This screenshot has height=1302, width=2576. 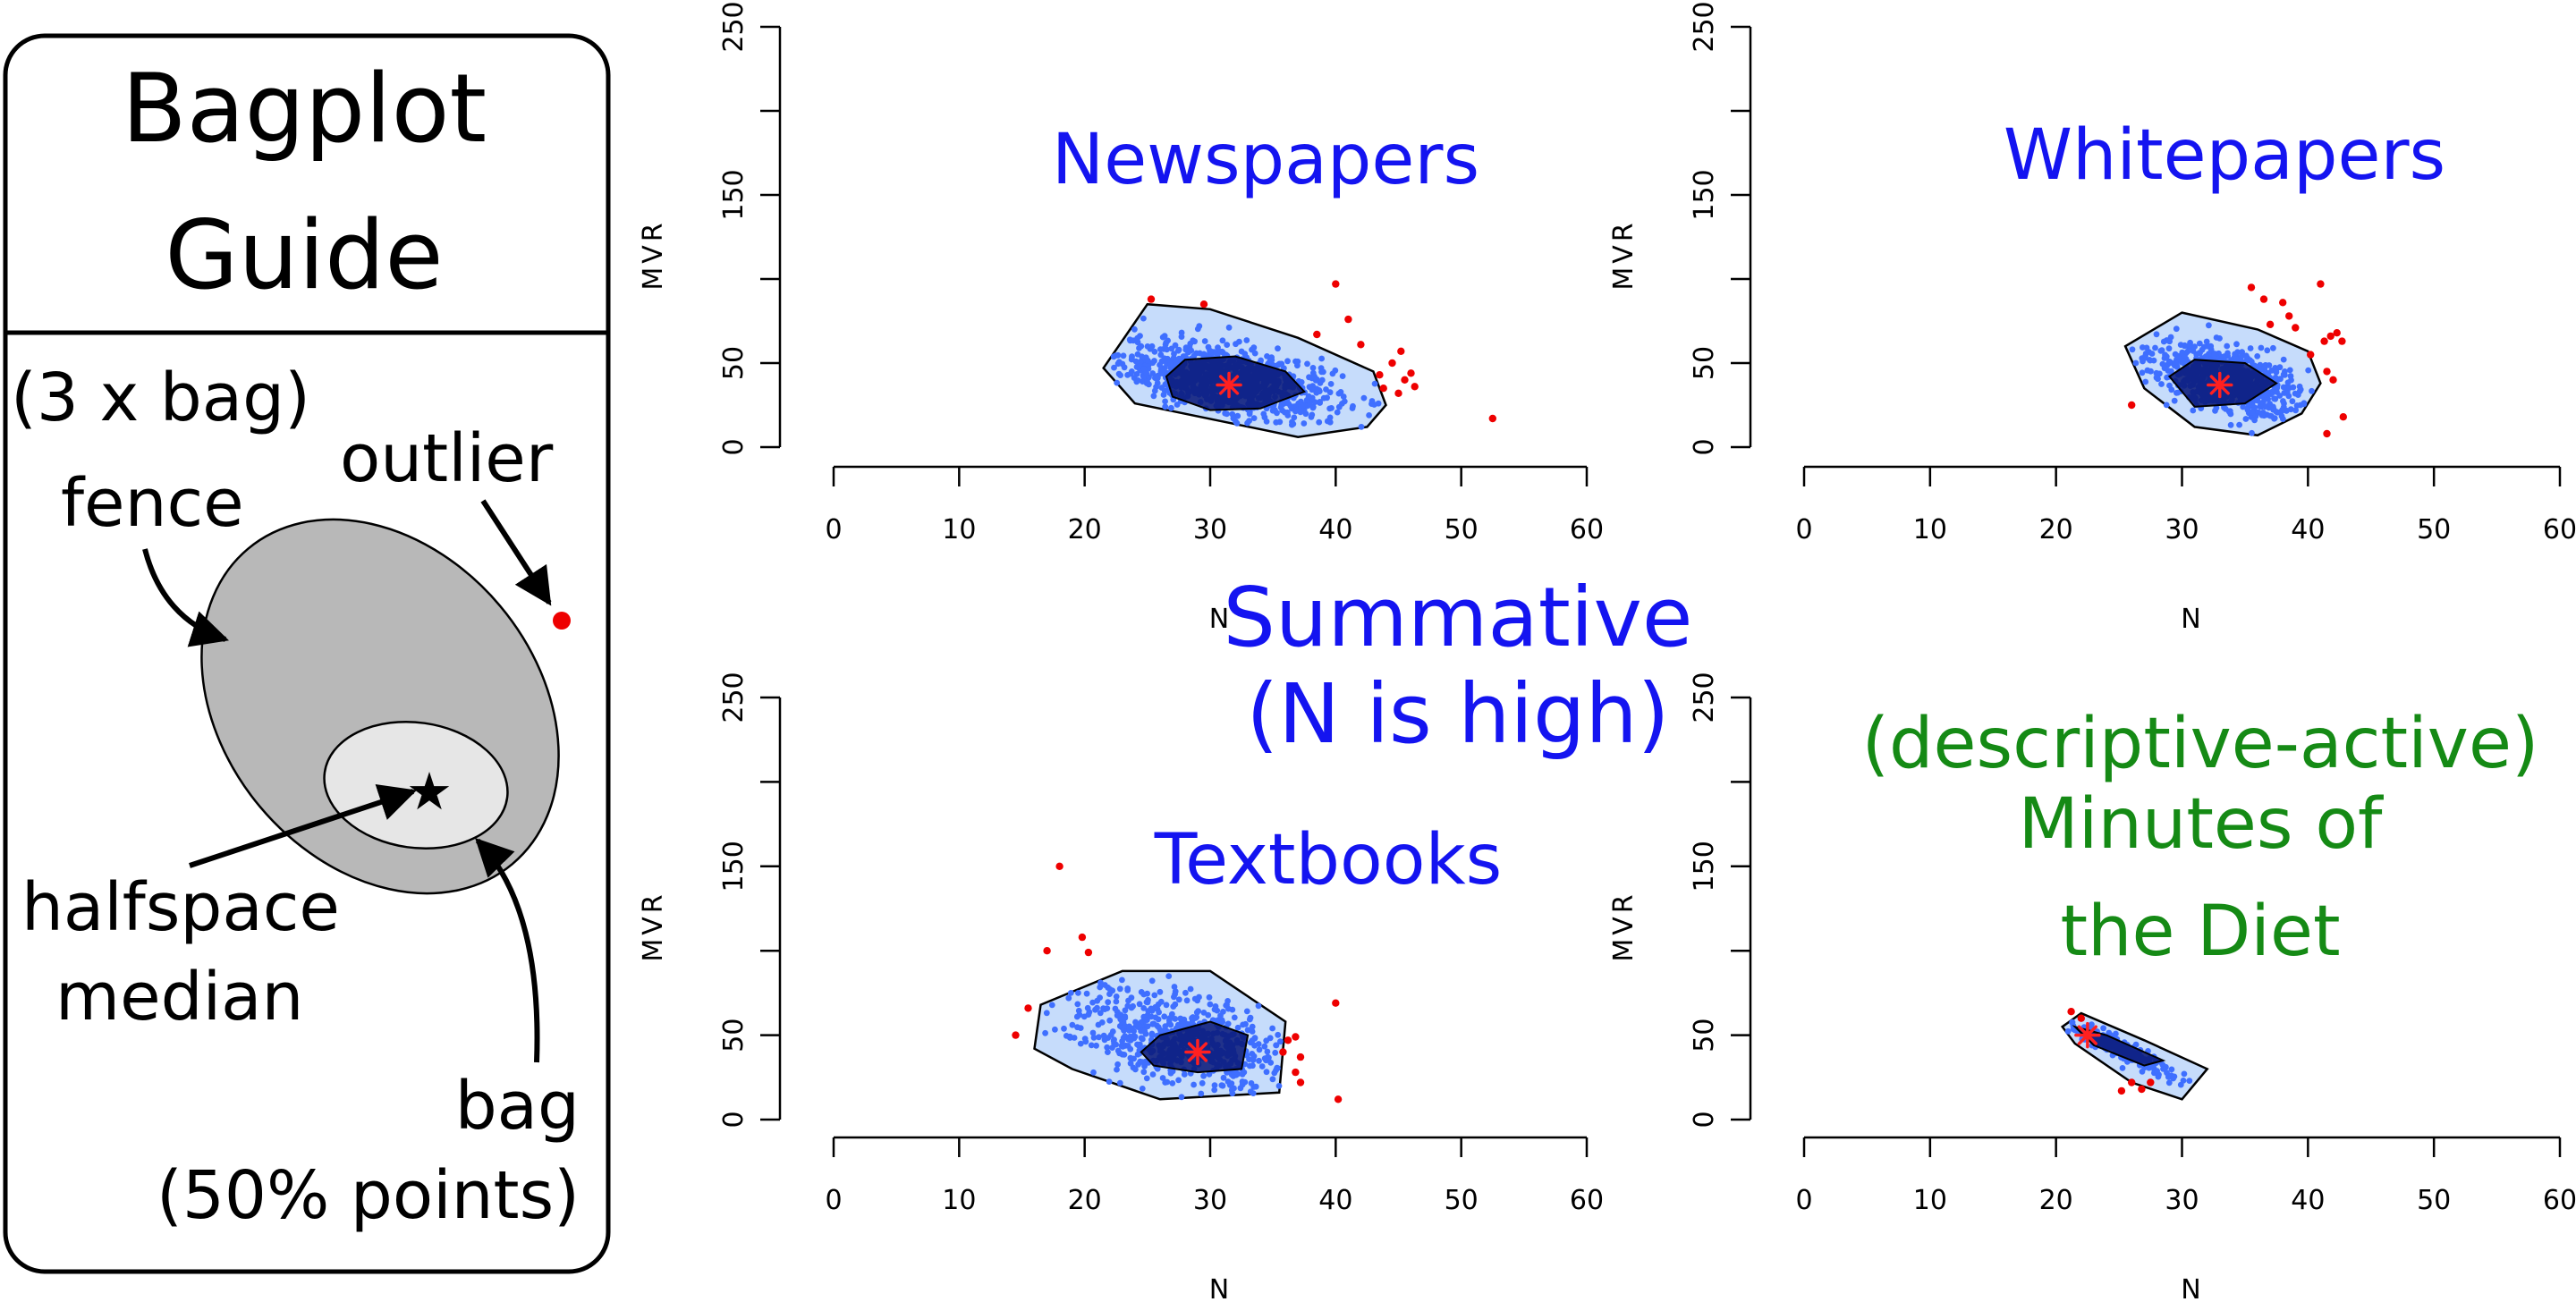 What do you see at coordinates (1462, 1200) in the screenshot?
I see `x-tick-label: 50` at bounding box center [1462, 1200].